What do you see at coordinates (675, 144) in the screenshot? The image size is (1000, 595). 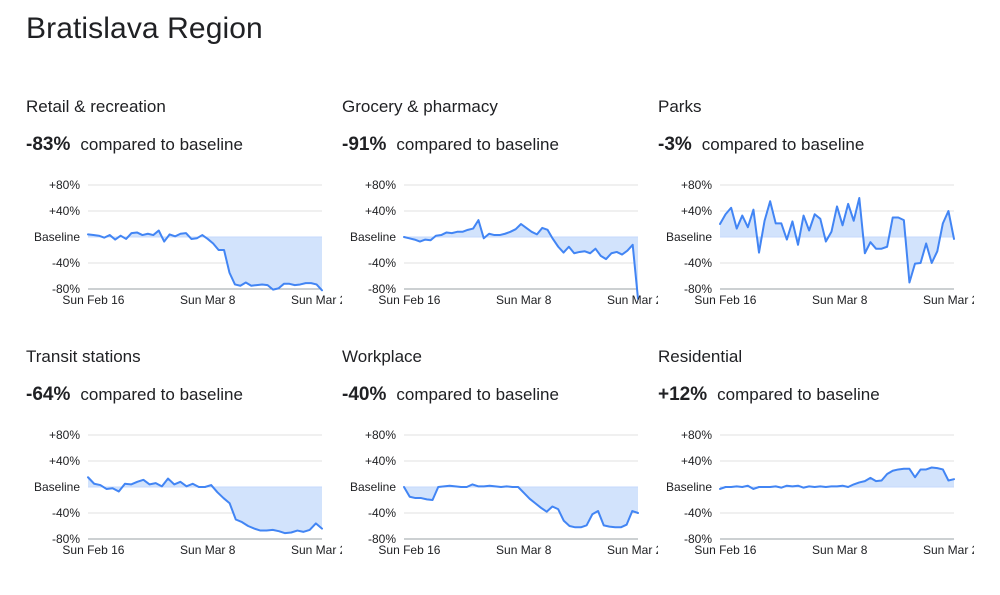 I see `headline-percent: -3%` at bounding box center [675, 144].